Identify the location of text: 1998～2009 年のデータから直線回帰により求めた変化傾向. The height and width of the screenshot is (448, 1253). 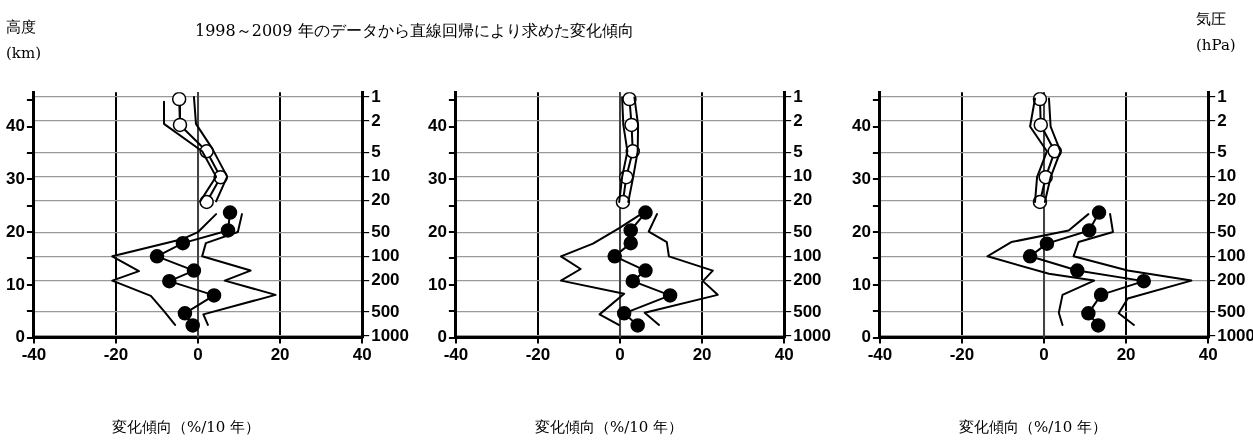
(414, 31).